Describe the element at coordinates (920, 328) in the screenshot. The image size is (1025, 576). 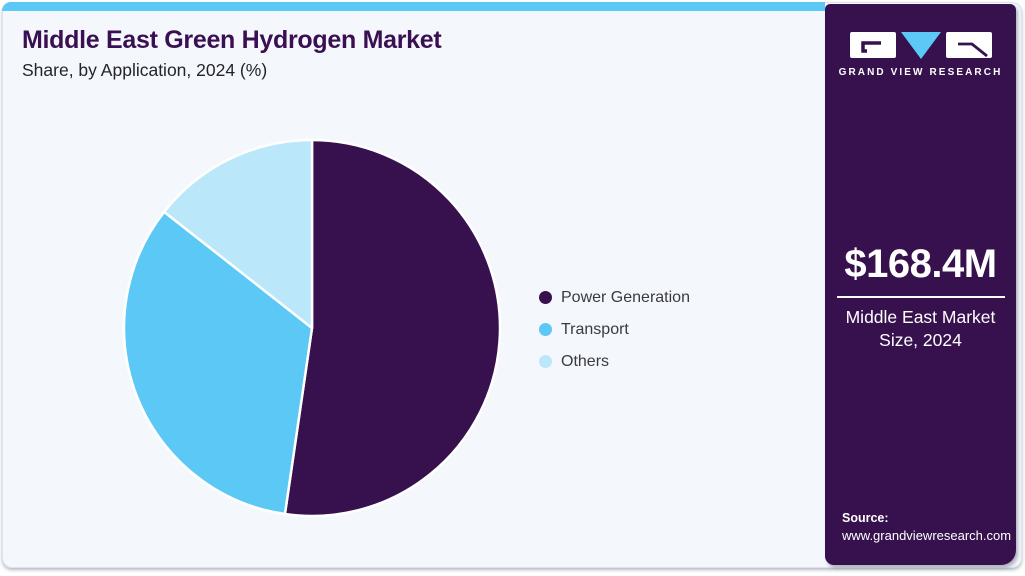
I see `market-size-label: Middle East Market Size, 2024` at that location.